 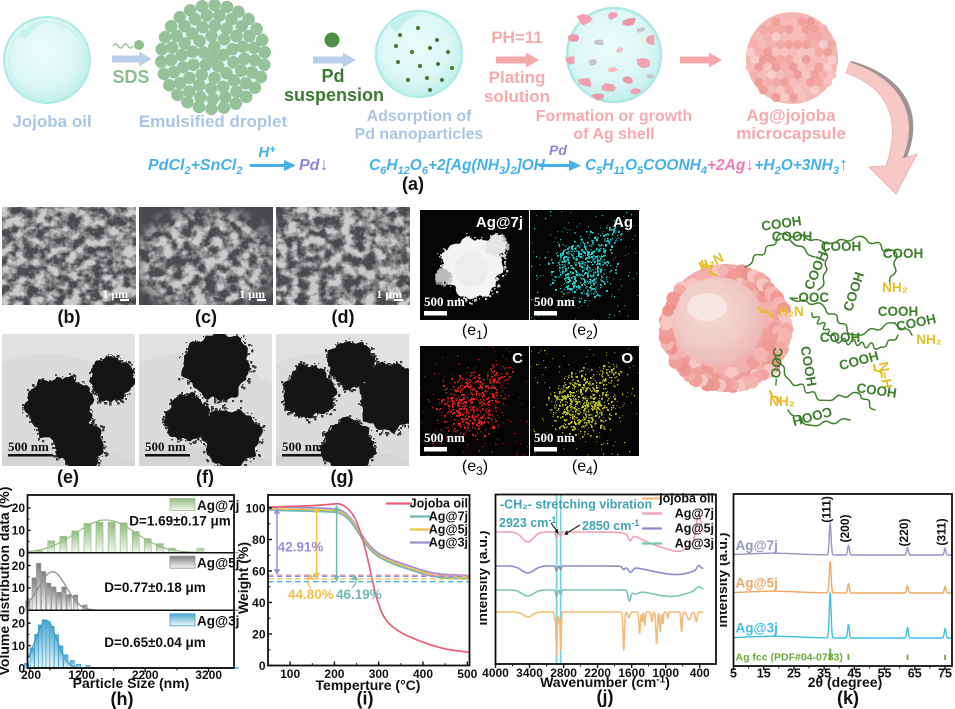 What do you see at coordinates (605, 682) in the screenshot?
I see `svg-text: Wavenumber (cm-1)` at bounding box center [605, 682].